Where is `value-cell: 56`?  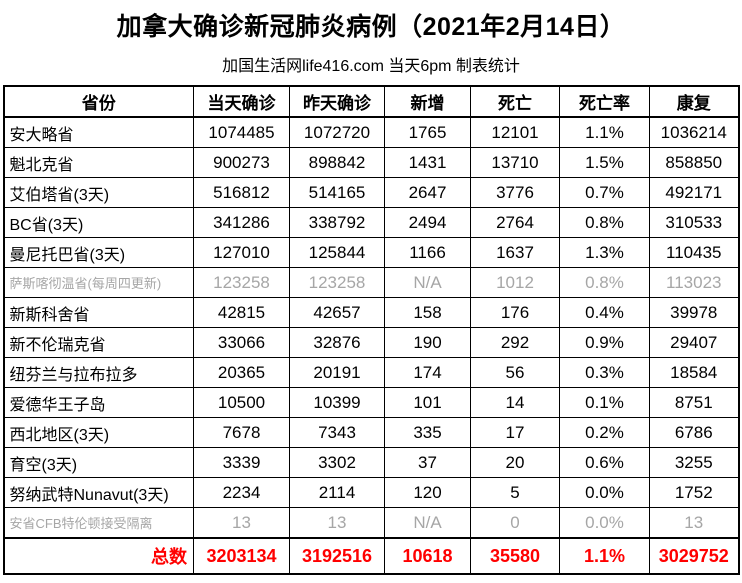
value-cell: 56 is located at coordinates (515, 372).